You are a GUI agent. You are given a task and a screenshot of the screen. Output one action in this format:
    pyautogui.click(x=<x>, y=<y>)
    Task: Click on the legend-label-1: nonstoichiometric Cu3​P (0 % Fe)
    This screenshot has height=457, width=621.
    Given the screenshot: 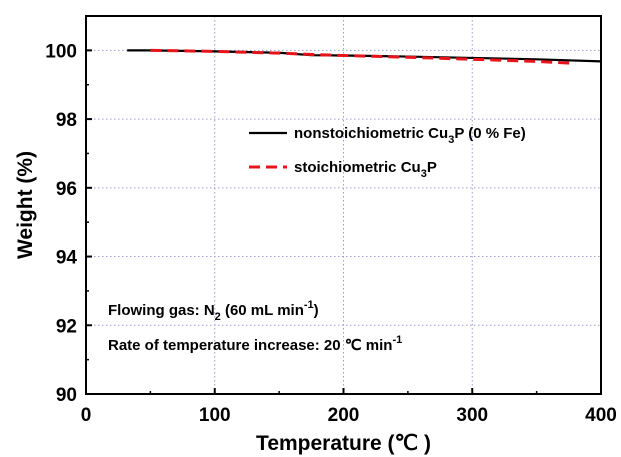 What is the action you would take?
    pyautogui.click(x=410, y=135)
    